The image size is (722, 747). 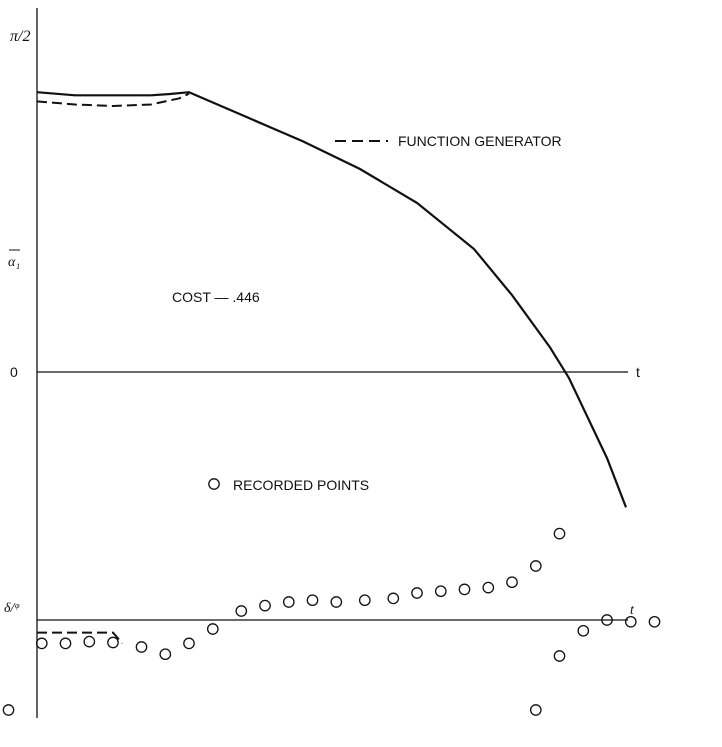 What do you see at coordinates (113, 100) in the screenshot?
I see `upper-dashed-series` at bounding box center [113, 100].